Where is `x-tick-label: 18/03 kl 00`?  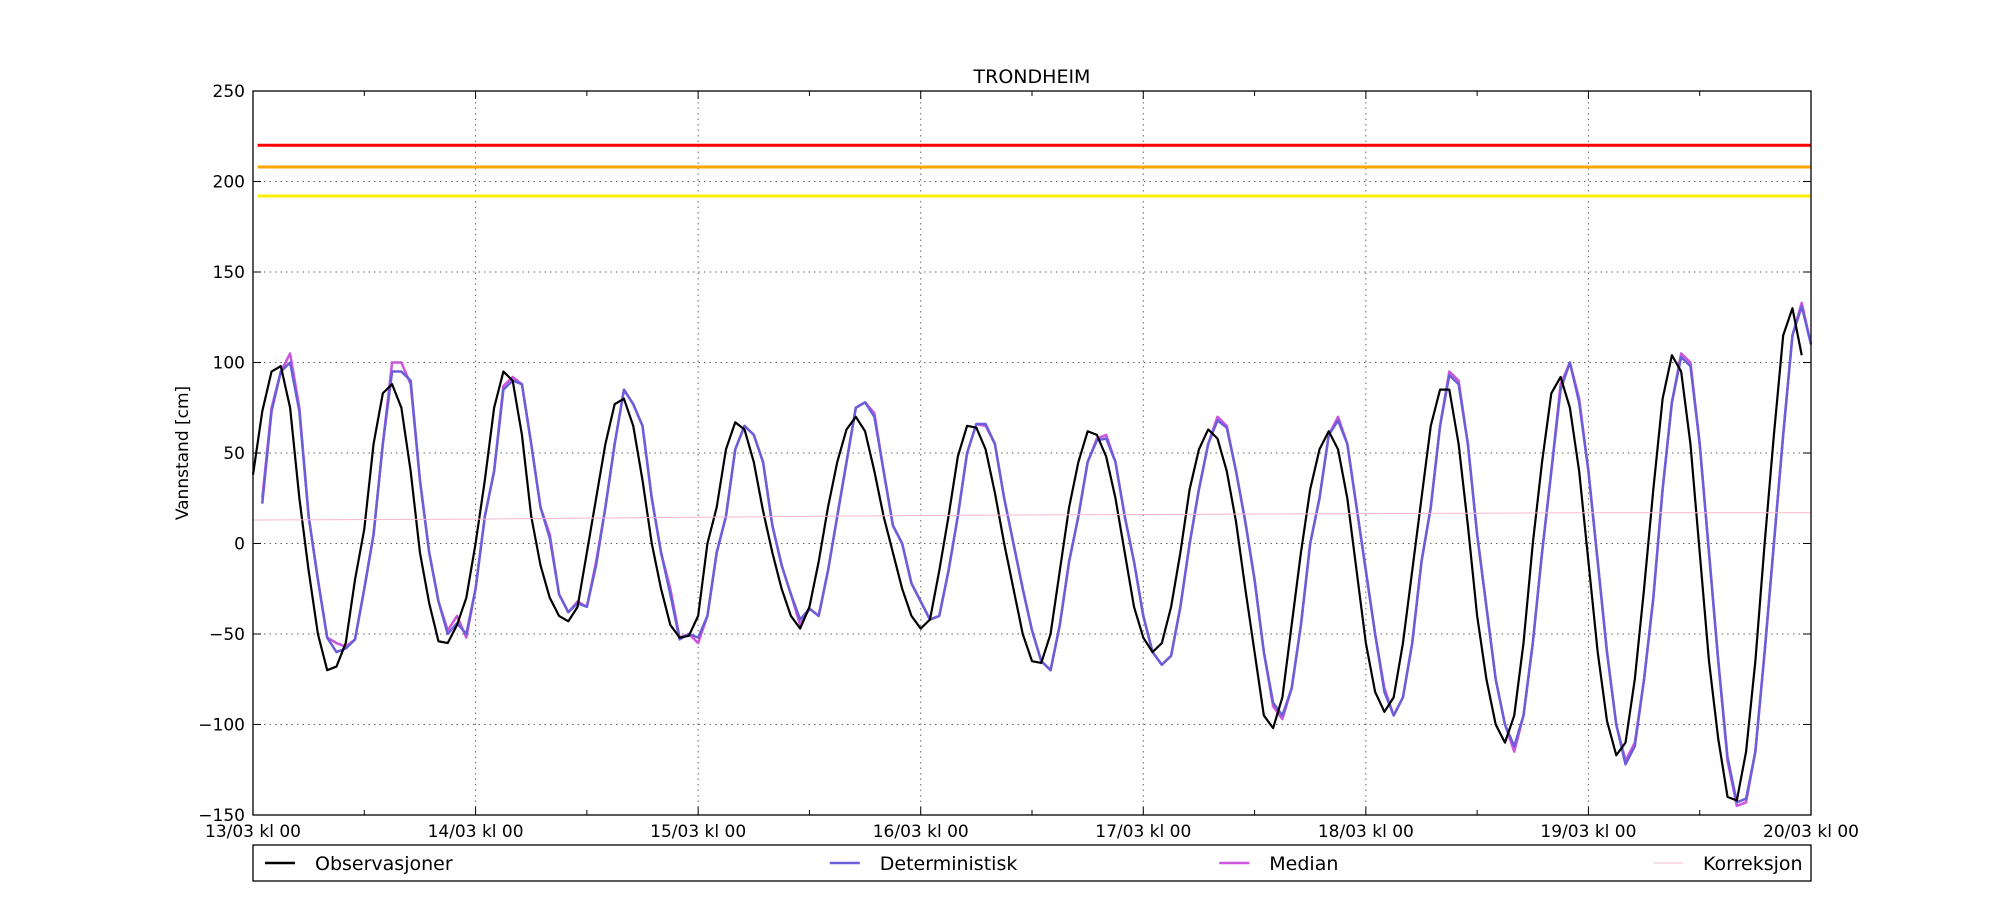 x-tick-label: 18/03 kl 00 is located at coordinates (1366, 832).